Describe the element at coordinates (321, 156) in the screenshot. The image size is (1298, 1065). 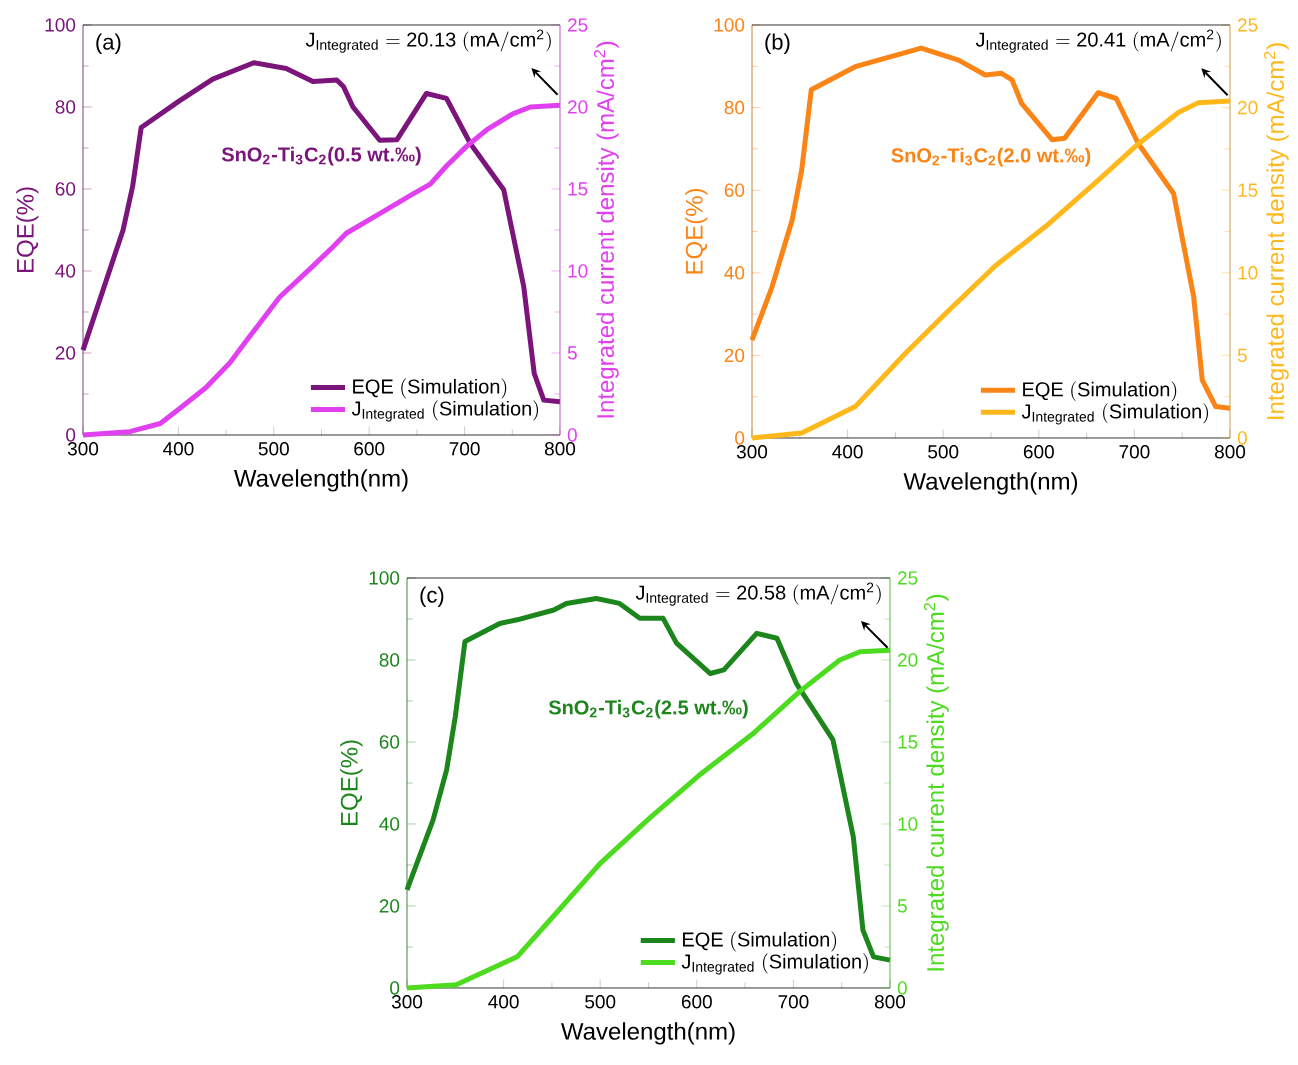
I see `annotation: SnO$_{2}$-Ti$_{3}$C$_{2}$(0.5 wt.‰)` at that location.